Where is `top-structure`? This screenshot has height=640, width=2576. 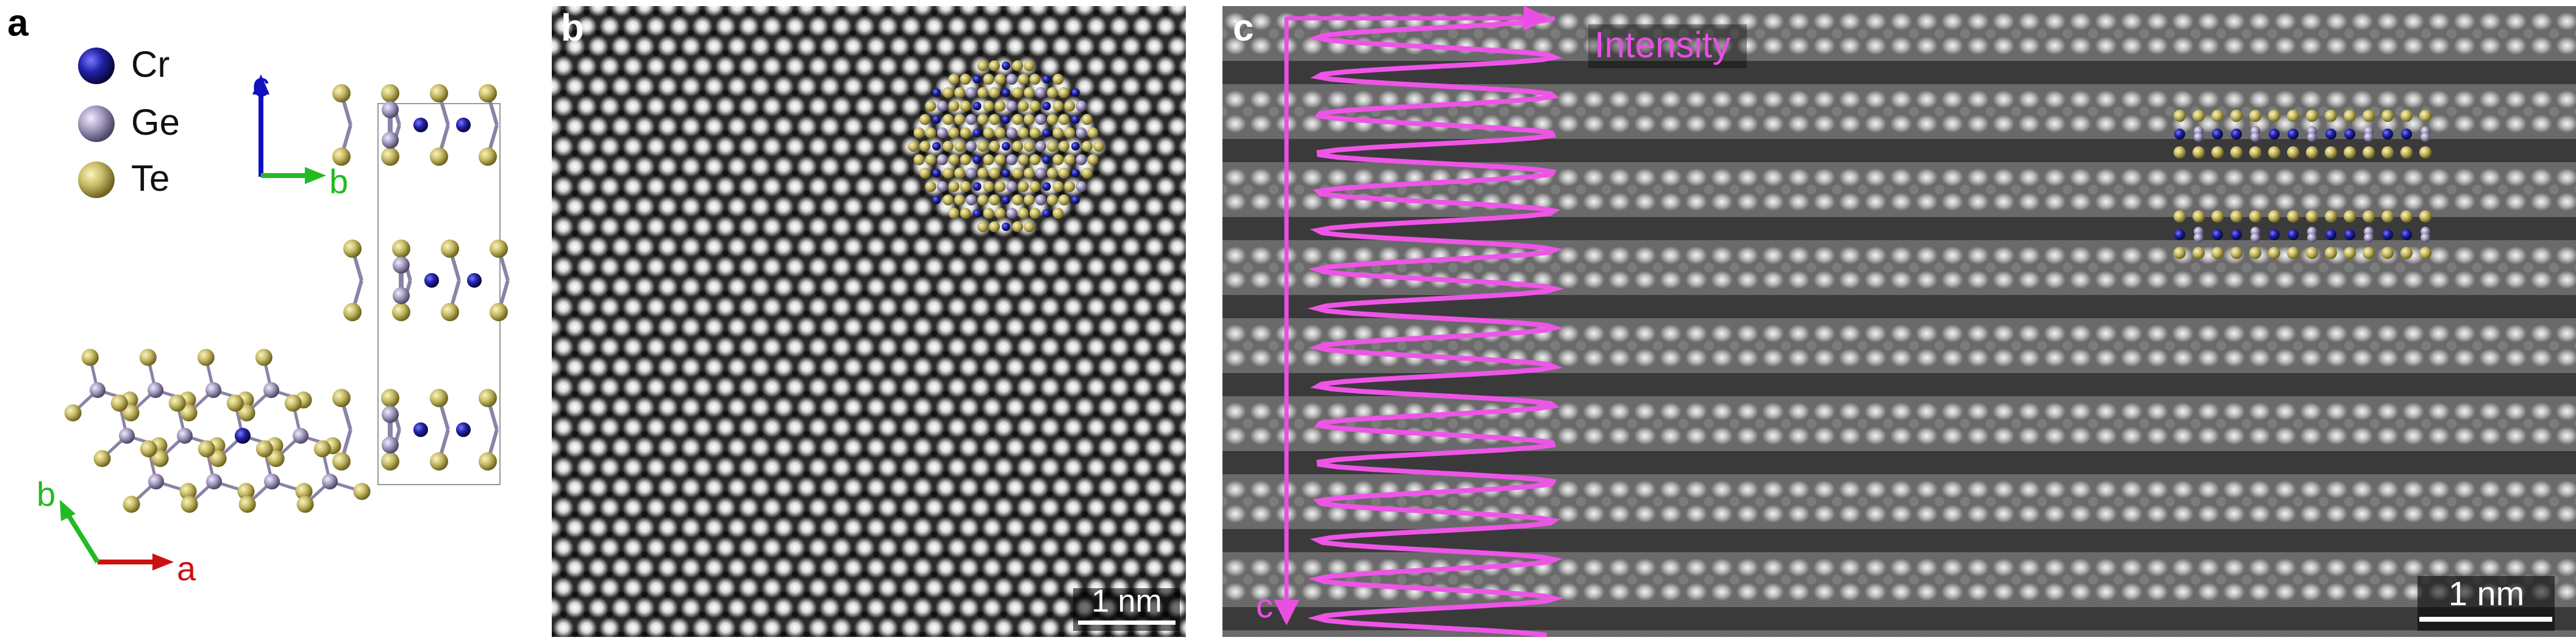 top-structure is located at coordinates (217, 431).